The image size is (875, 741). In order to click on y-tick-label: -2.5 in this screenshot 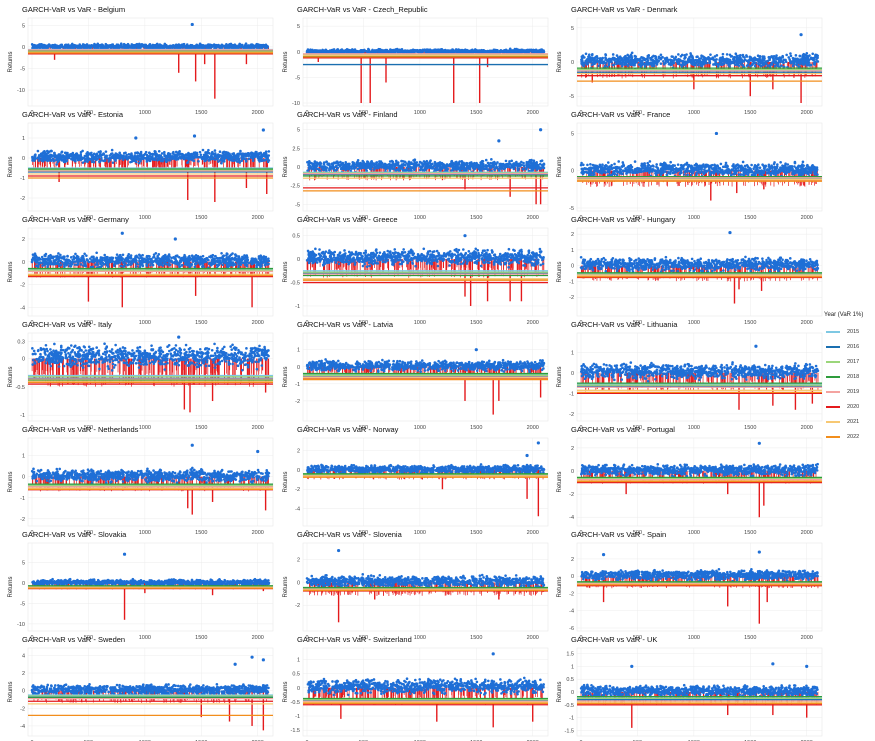, I will do `click(295, 187)`.